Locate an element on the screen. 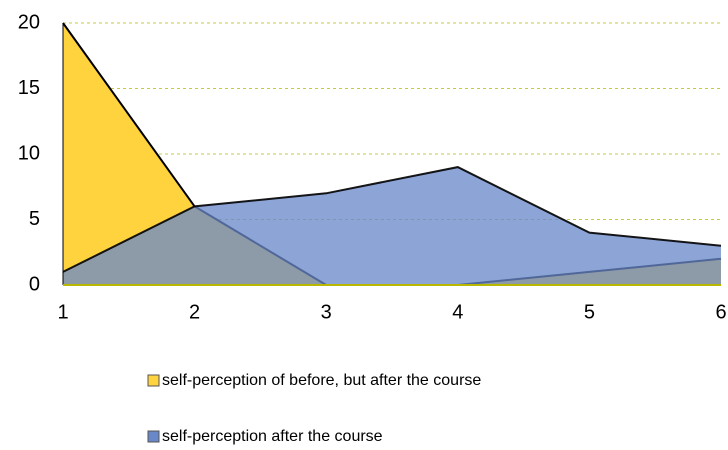 This screenshot has width=728, height=450. y-tick-label: 5 is located at coordinates (34, 219).